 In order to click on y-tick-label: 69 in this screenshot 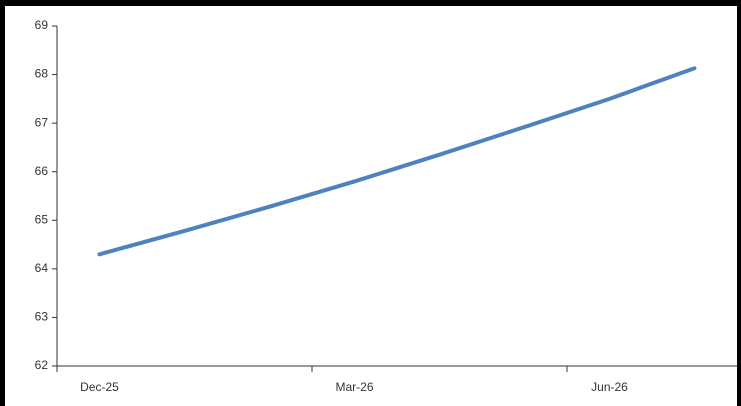, I will do `click(42, 25)`.